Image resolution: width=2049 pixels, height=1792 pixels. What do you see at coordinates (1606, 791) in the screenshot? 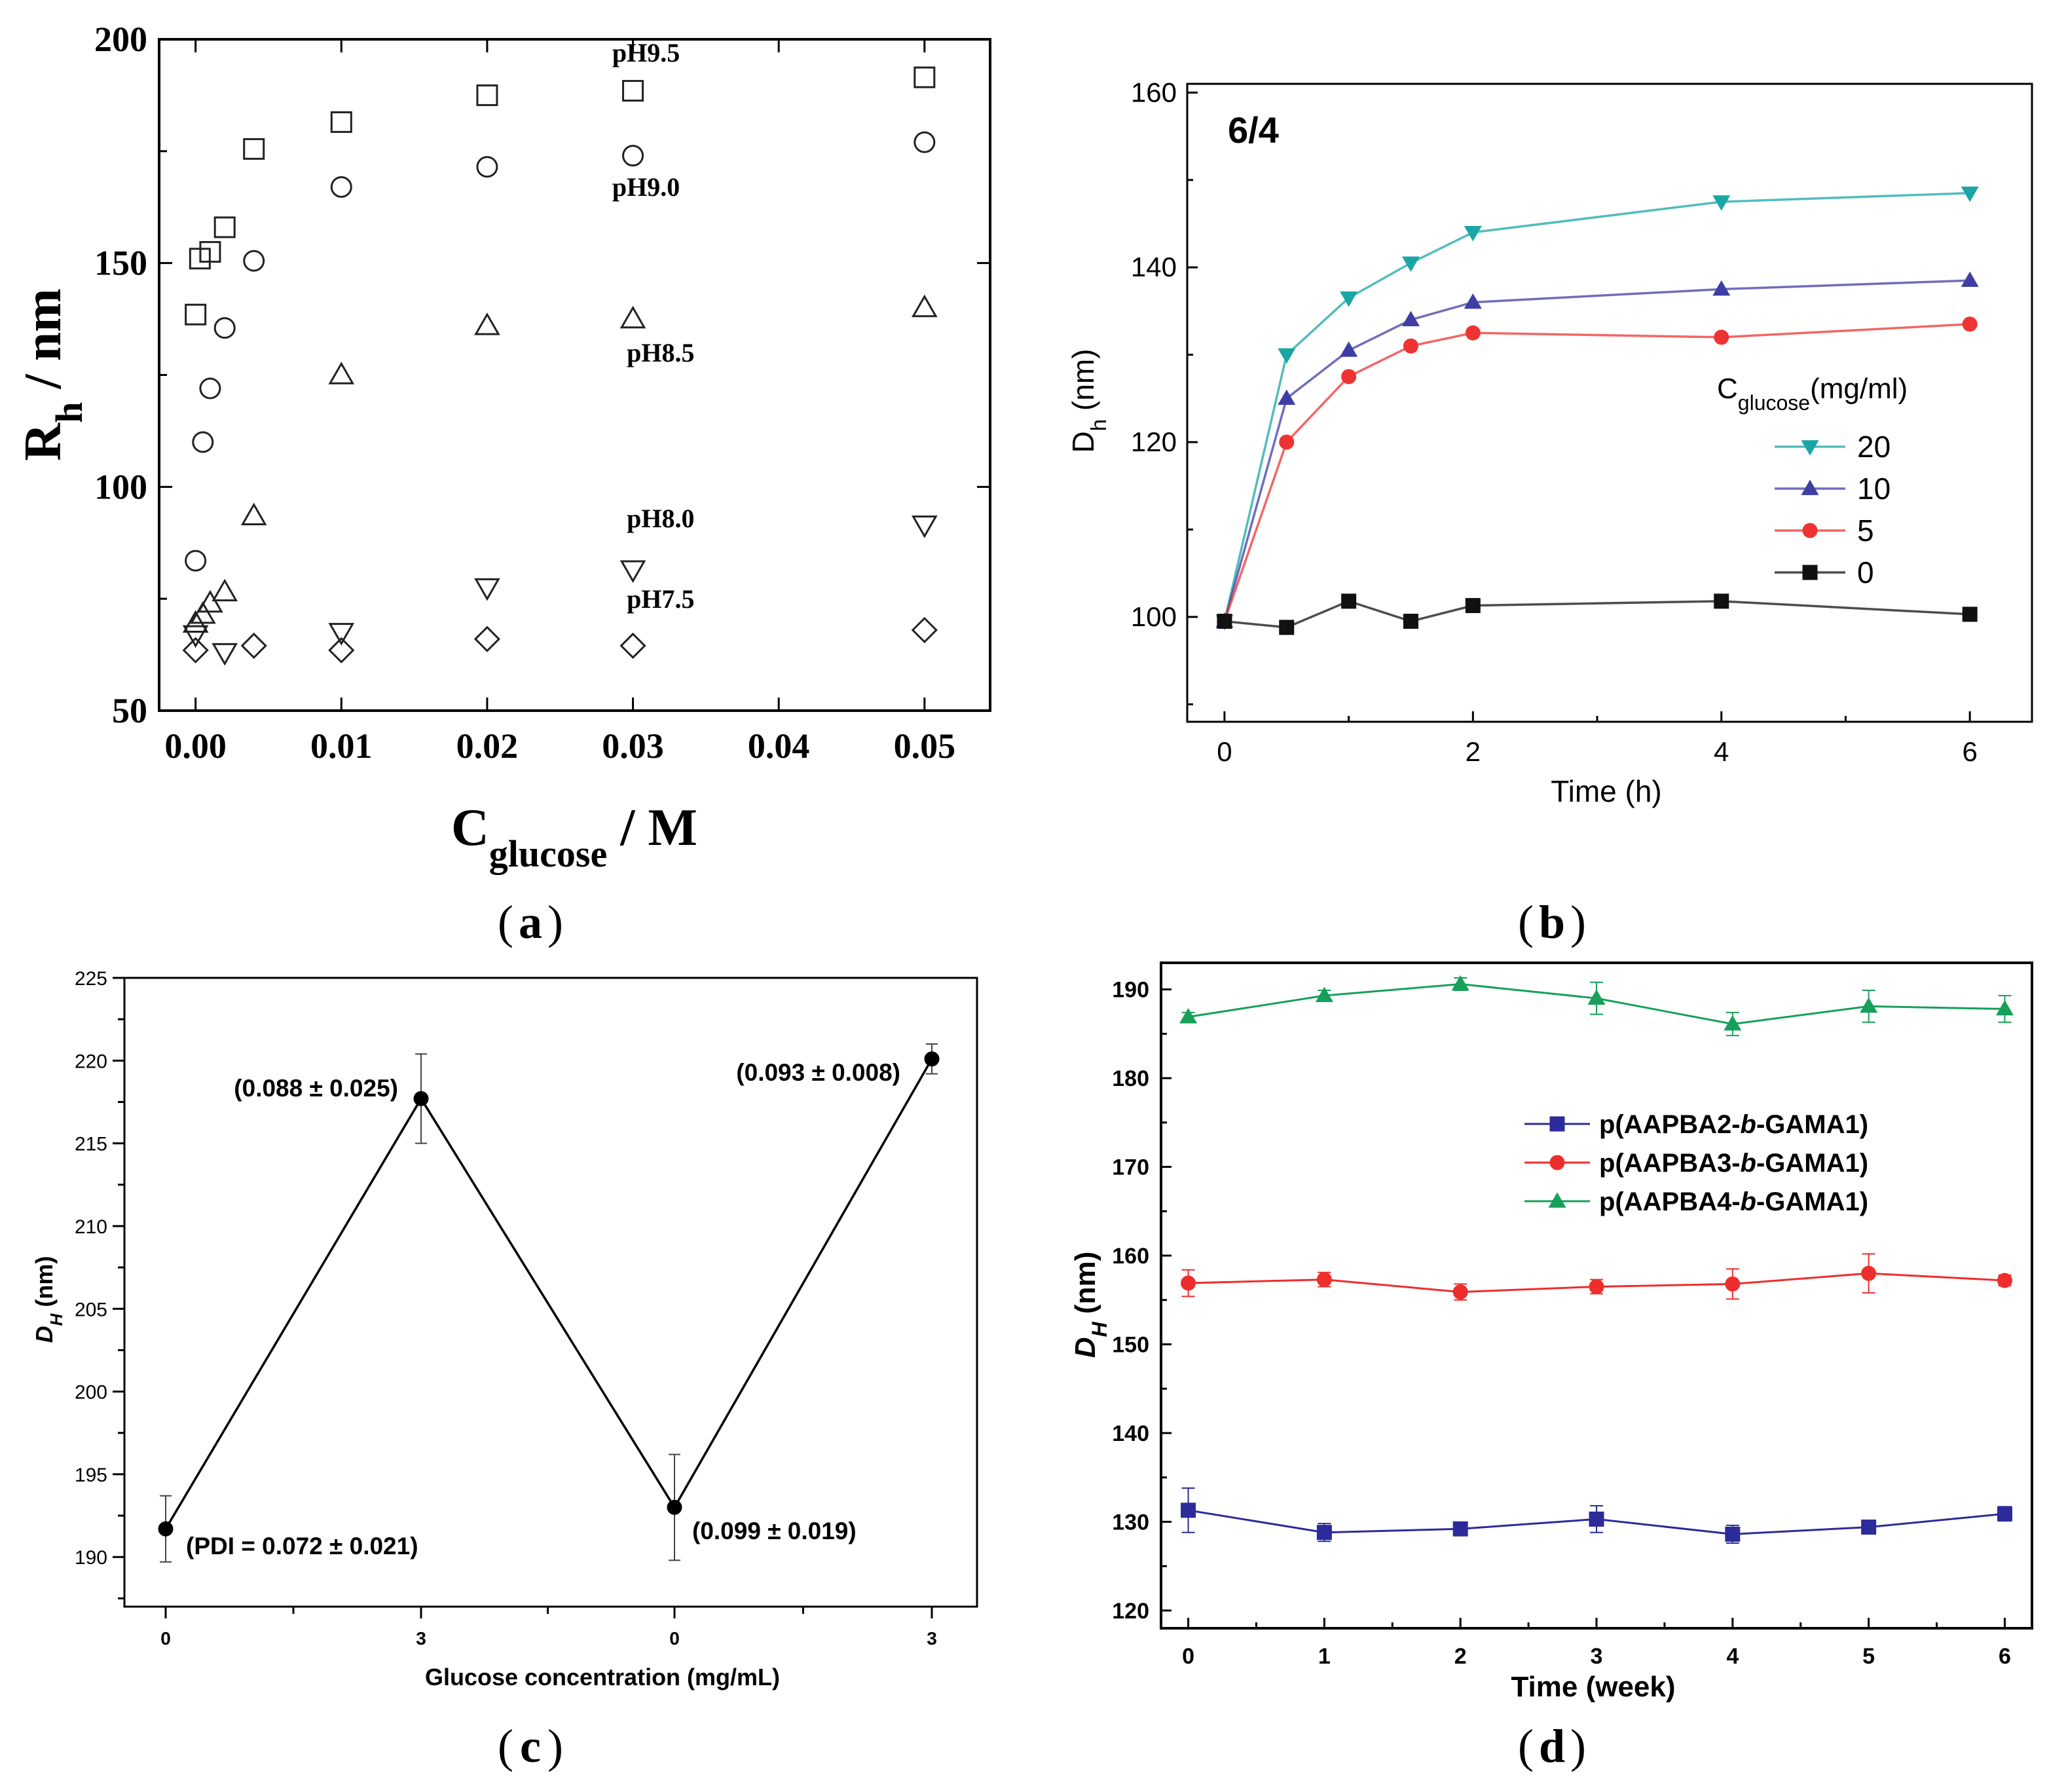
I see `x-axis-title: Time (h)` at bounding box center [1606, 791].